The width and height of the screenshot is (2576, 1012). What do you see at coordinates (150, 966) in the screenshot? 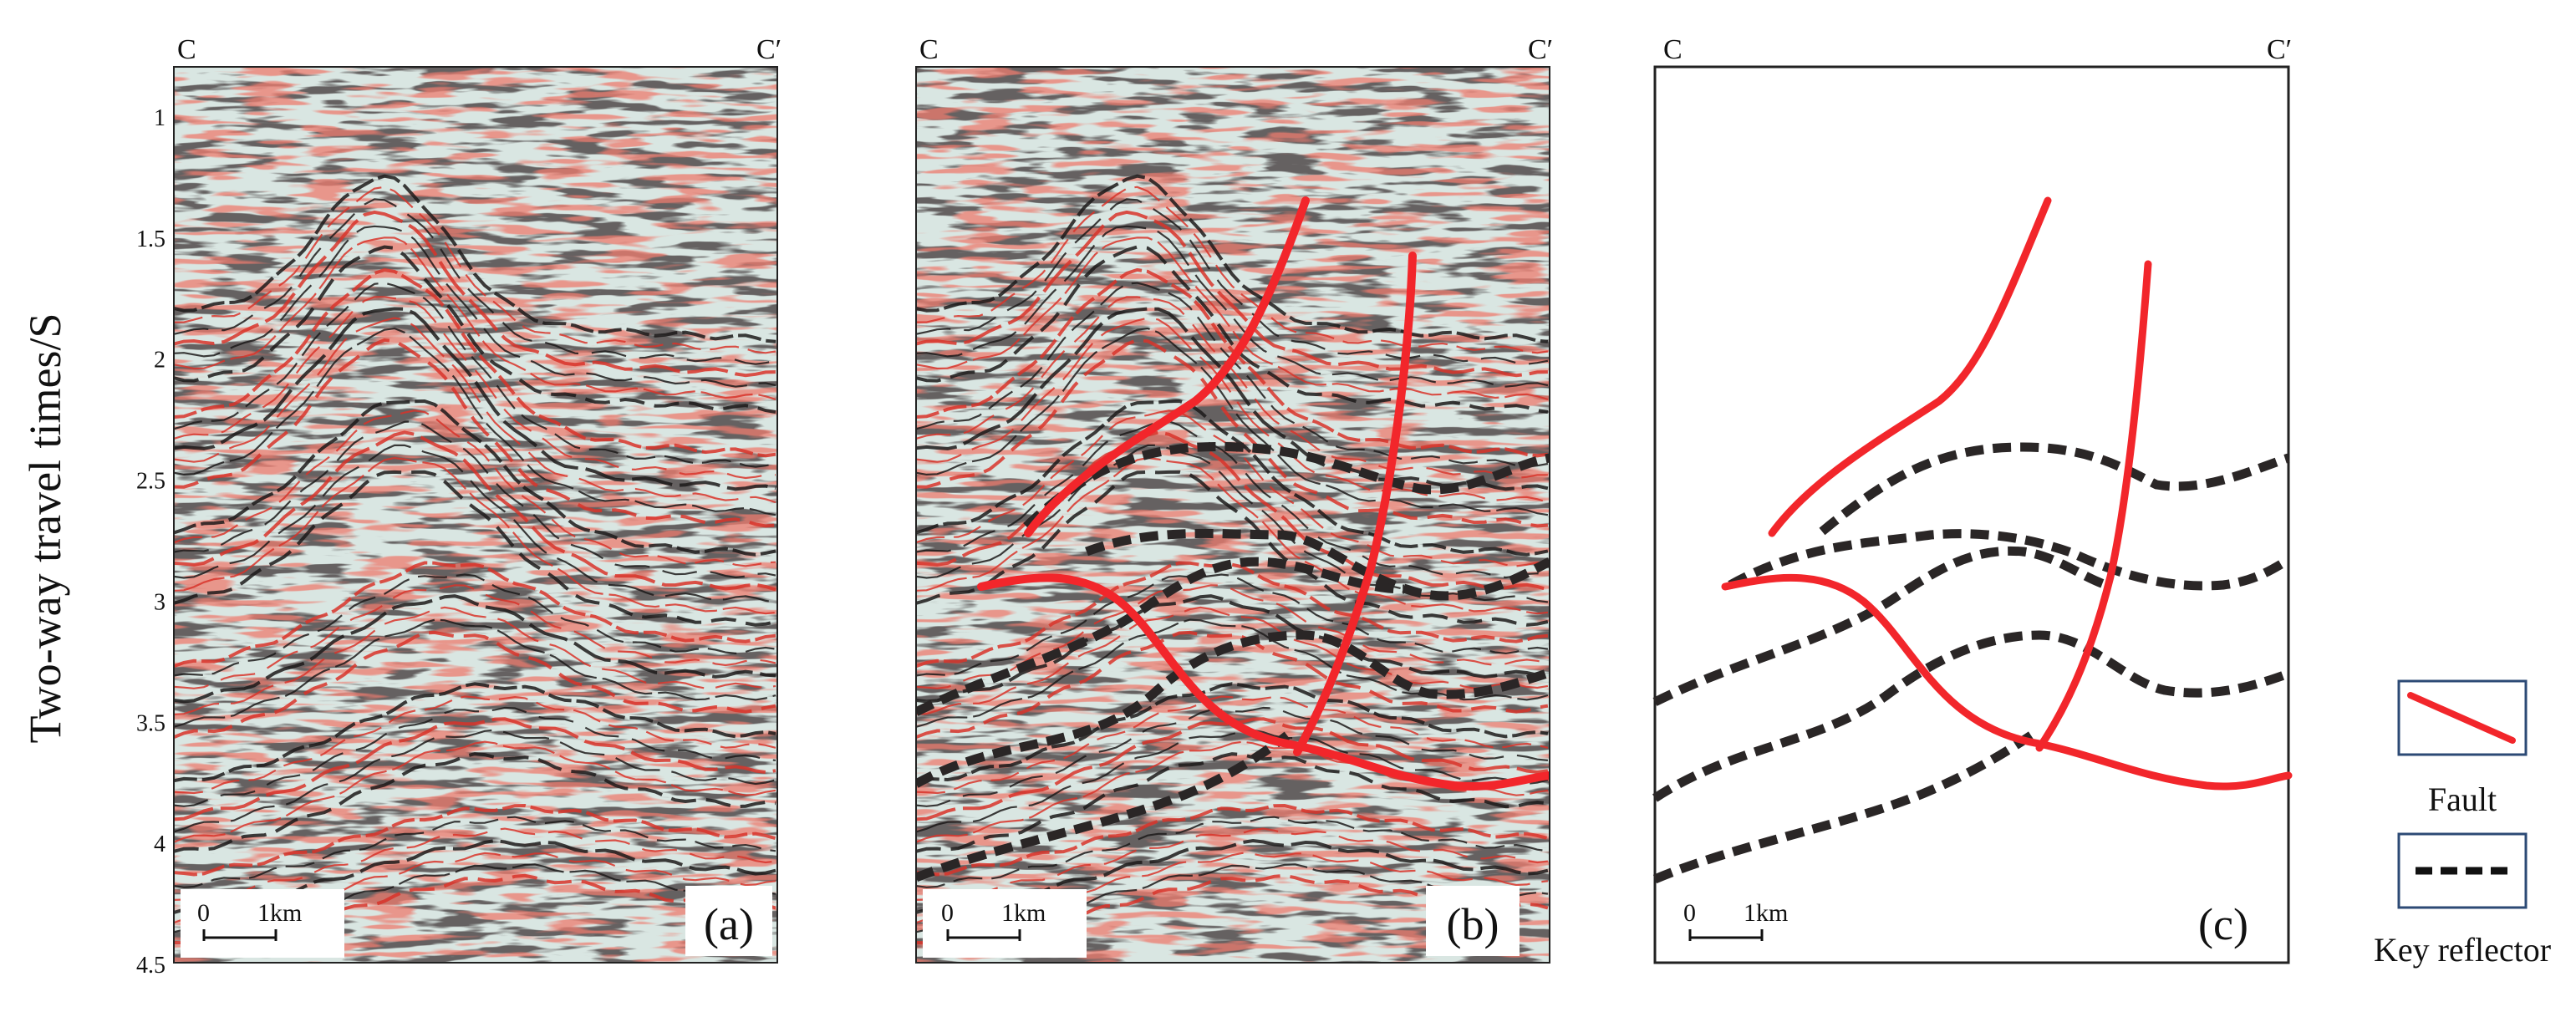
I see `y-tick-label: 4.5` at bounding box center [150, 966].